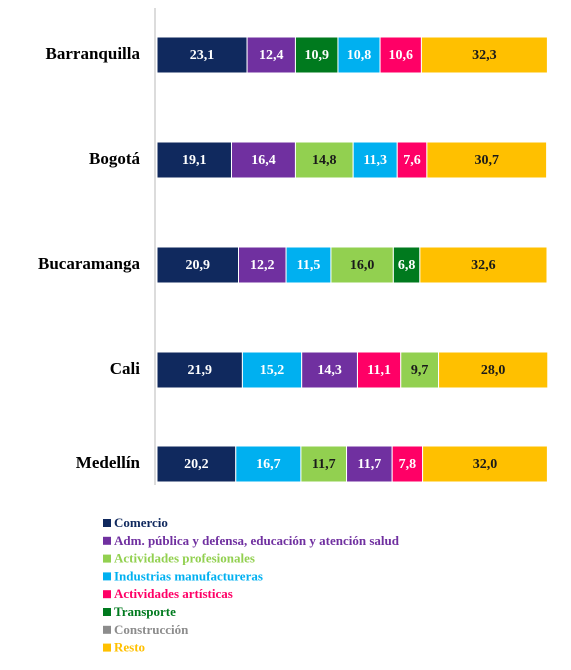  I want to click on value-label: 11,5, so click(309, 265).